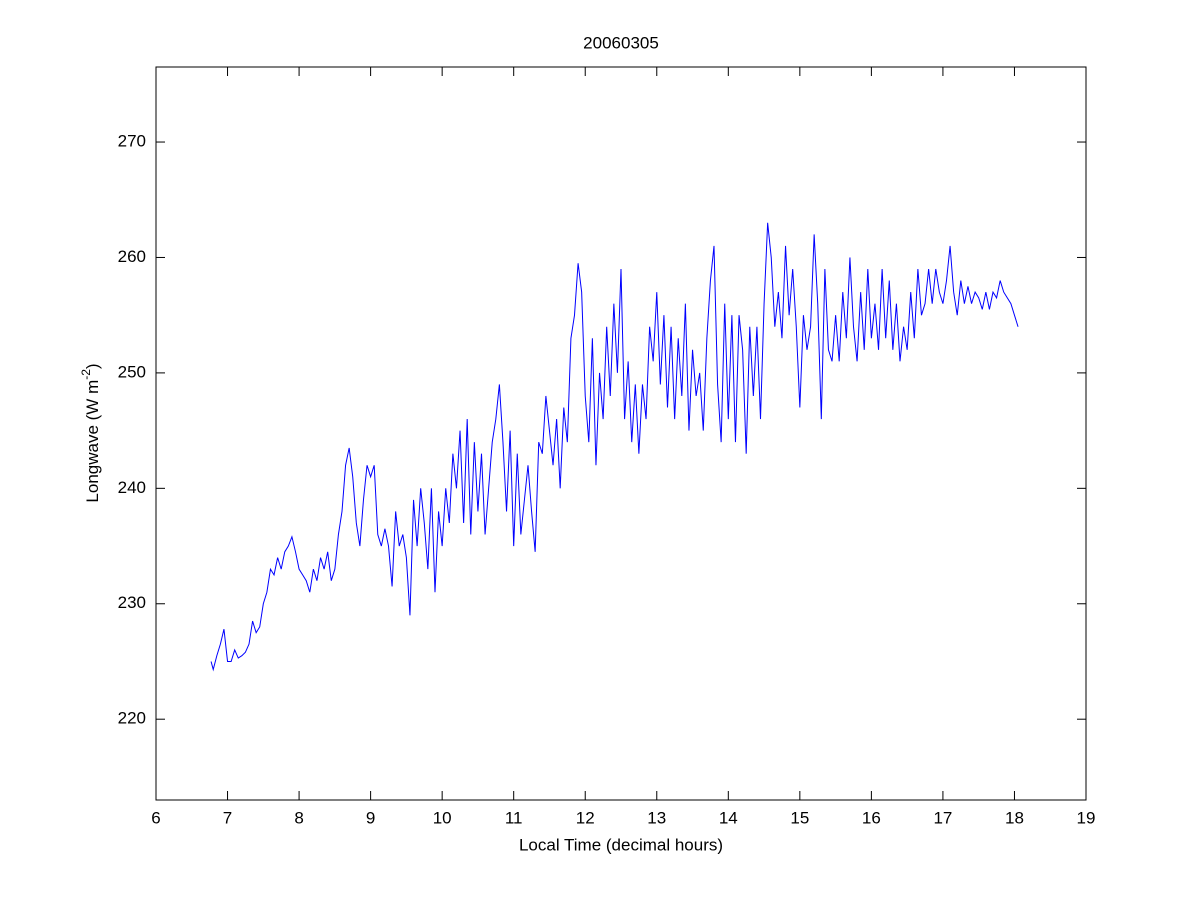  I want to click on y-tick-label: 250, so click(132, 371).